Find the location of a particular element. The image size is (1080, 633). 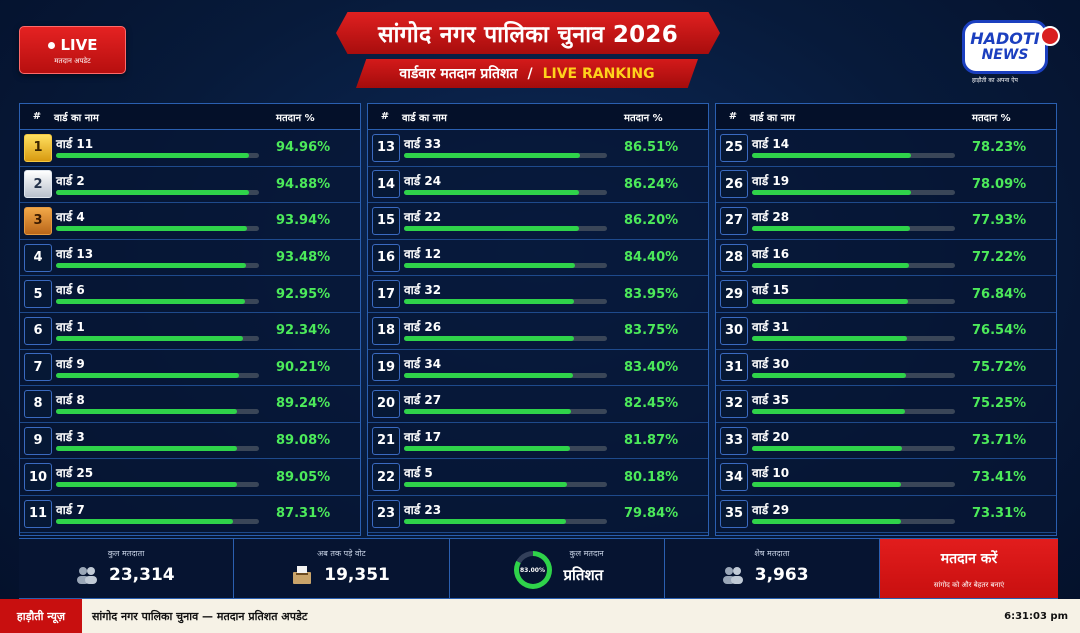

ward-row: 11 वार्ड 7 87.31% is located at coordinates (190, 514).